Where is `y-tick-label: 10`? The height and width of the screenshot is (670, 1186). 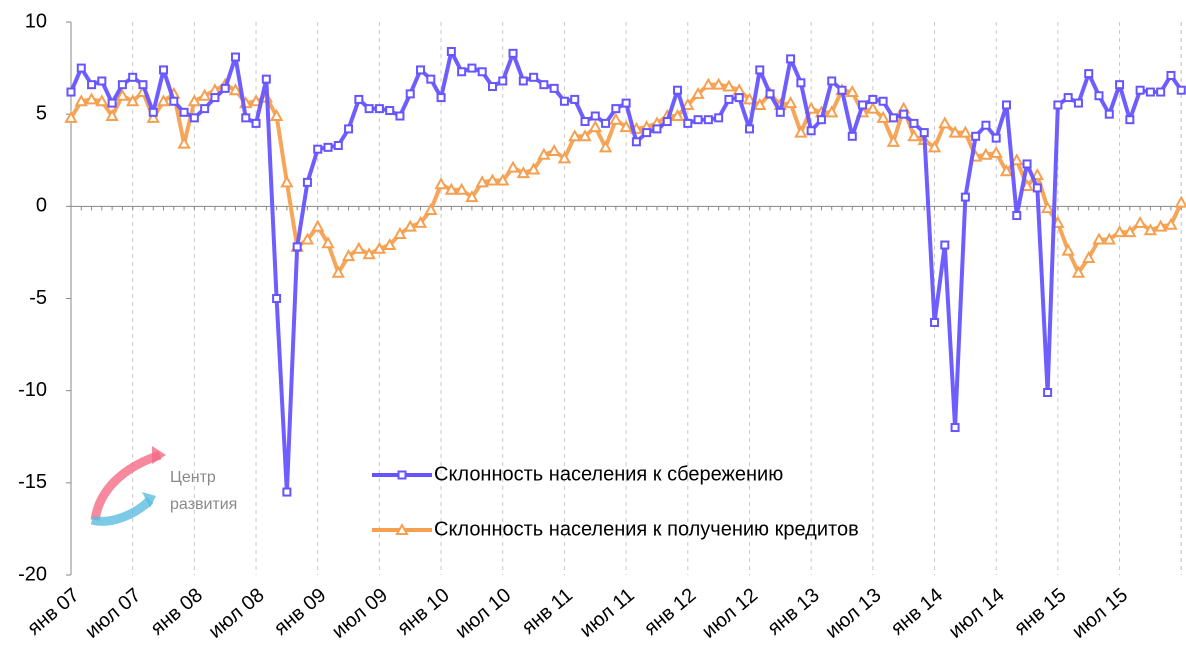
y-tick-label: 10 is located at coordinates (36, 21).